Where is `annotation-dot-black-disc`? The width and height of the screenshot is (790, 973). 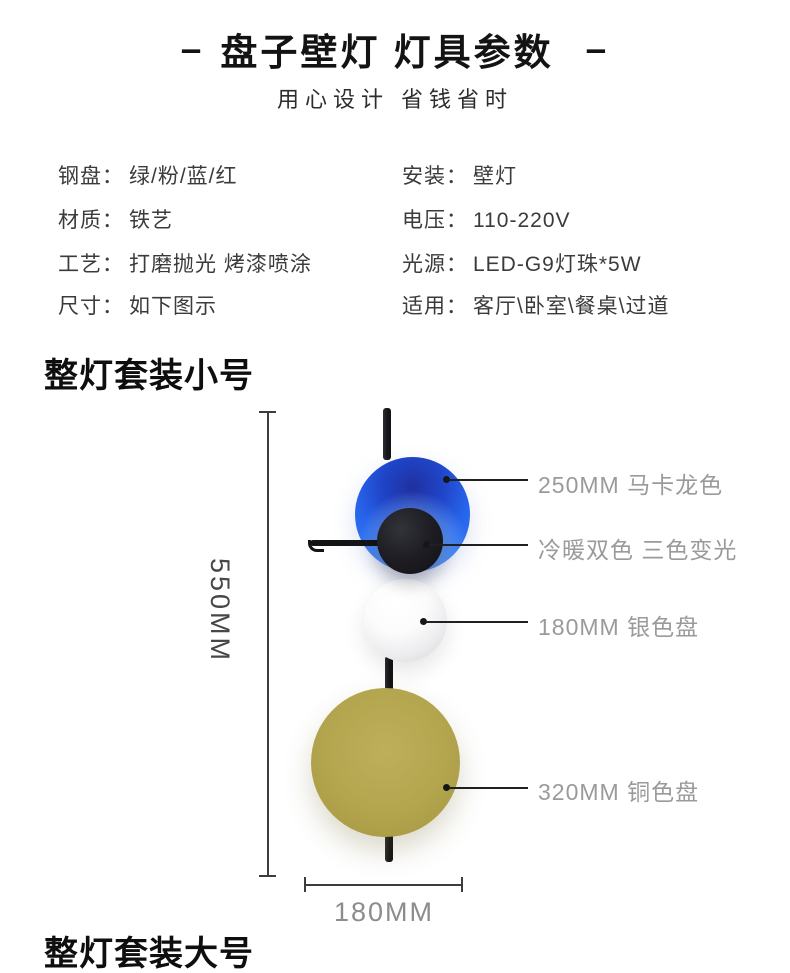
annotation-dot-black-disc is located at coordinates (426, 544).